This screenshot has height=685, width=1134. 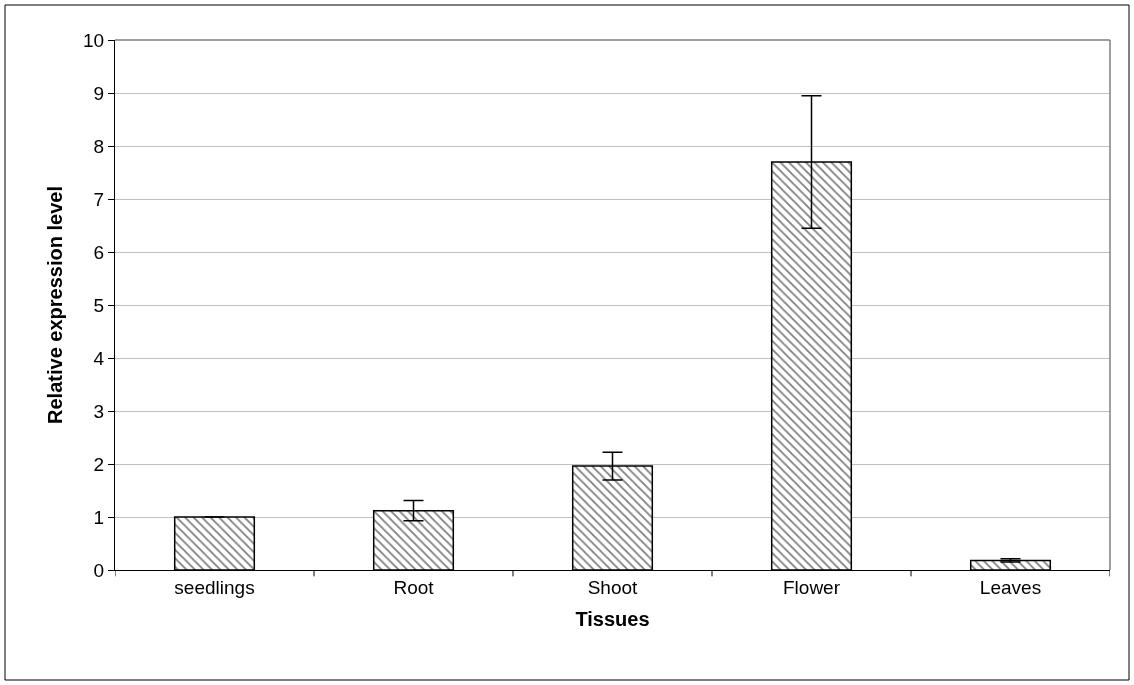 What do you see at coordinates (99, 305) in the screenshot?
I see `y-tick-label: 5` at bounding box center [99, 305].